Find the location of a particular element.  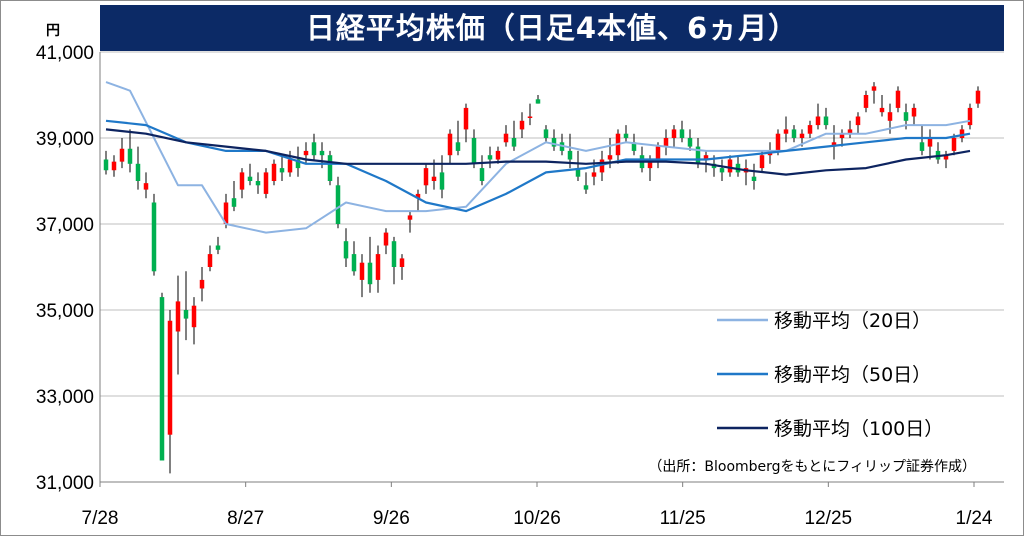

x-tick-label: 10/26 is located at coordinates (537, 518).